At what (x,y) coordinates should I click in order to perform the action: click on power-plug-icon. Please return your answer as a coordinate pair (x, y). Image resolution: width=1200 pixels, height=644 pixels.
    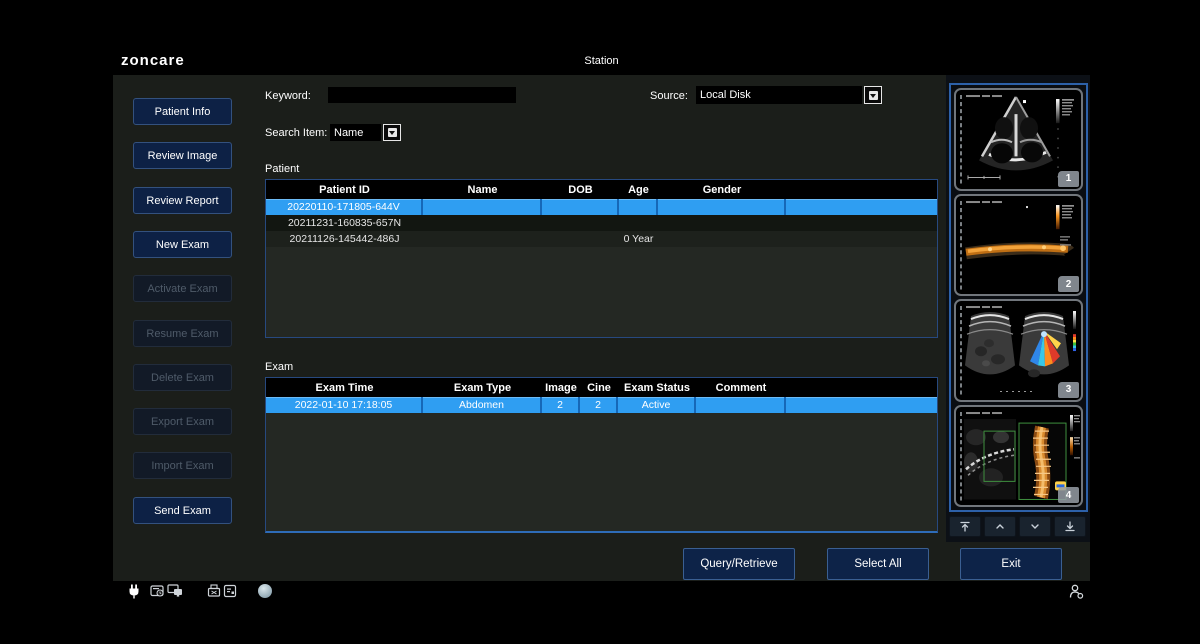
    Looking at the image, I should click on (134, 594).